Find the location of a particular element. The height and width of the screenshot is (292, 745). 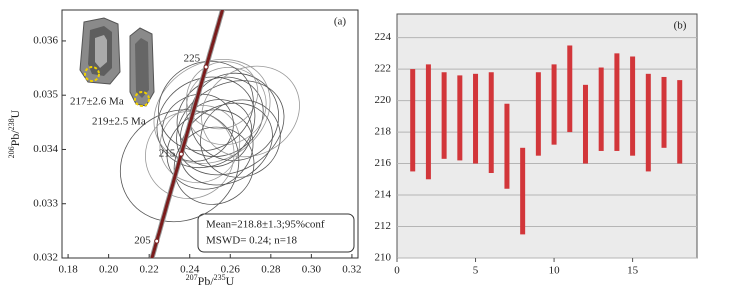

concordia-age-label: 225 is located at coordinates (192, 59).